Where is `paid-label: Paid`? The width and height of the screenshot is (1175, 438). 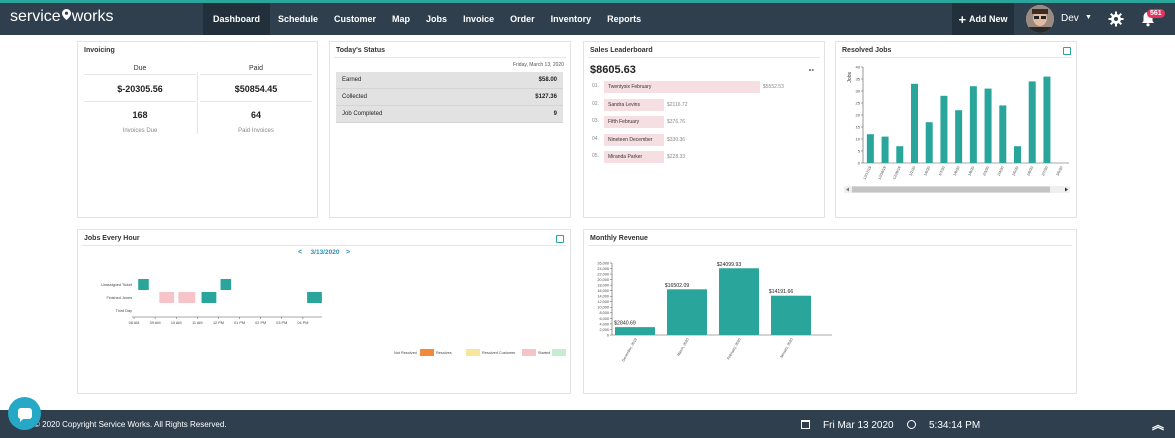
paid-label: Paid is located at coordinates (256, 68).